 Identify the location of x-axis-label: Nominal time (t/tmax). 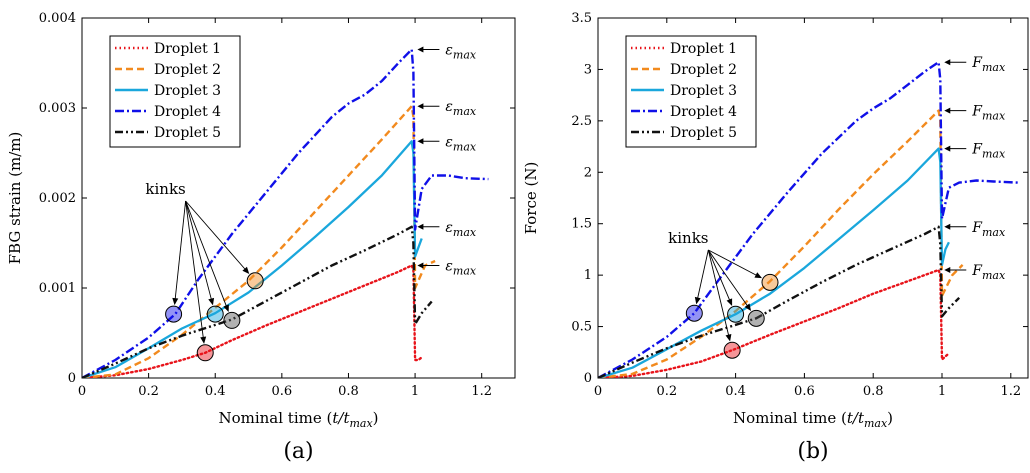
(298, 419).